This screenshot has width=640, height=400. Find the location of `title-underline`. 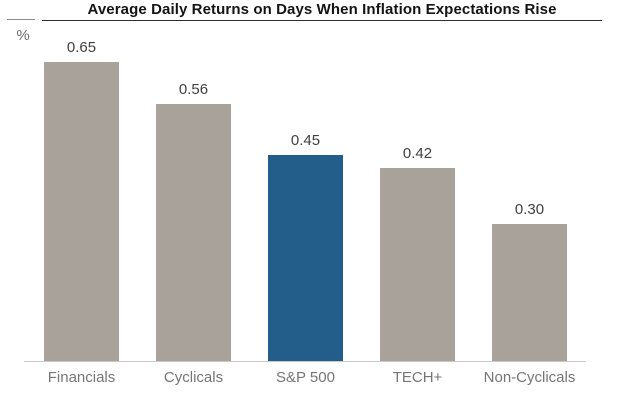

title-underline is located at coordinates (322, 20).